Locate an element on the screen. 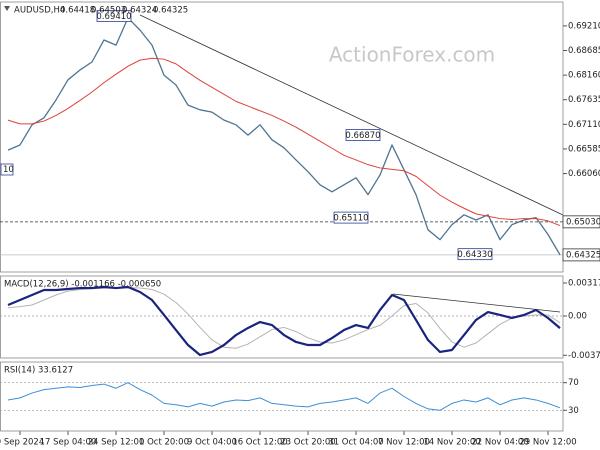 Image resolution: width=600 pixels, height=450 pixels. current-box is located at coordinates (581, 255).